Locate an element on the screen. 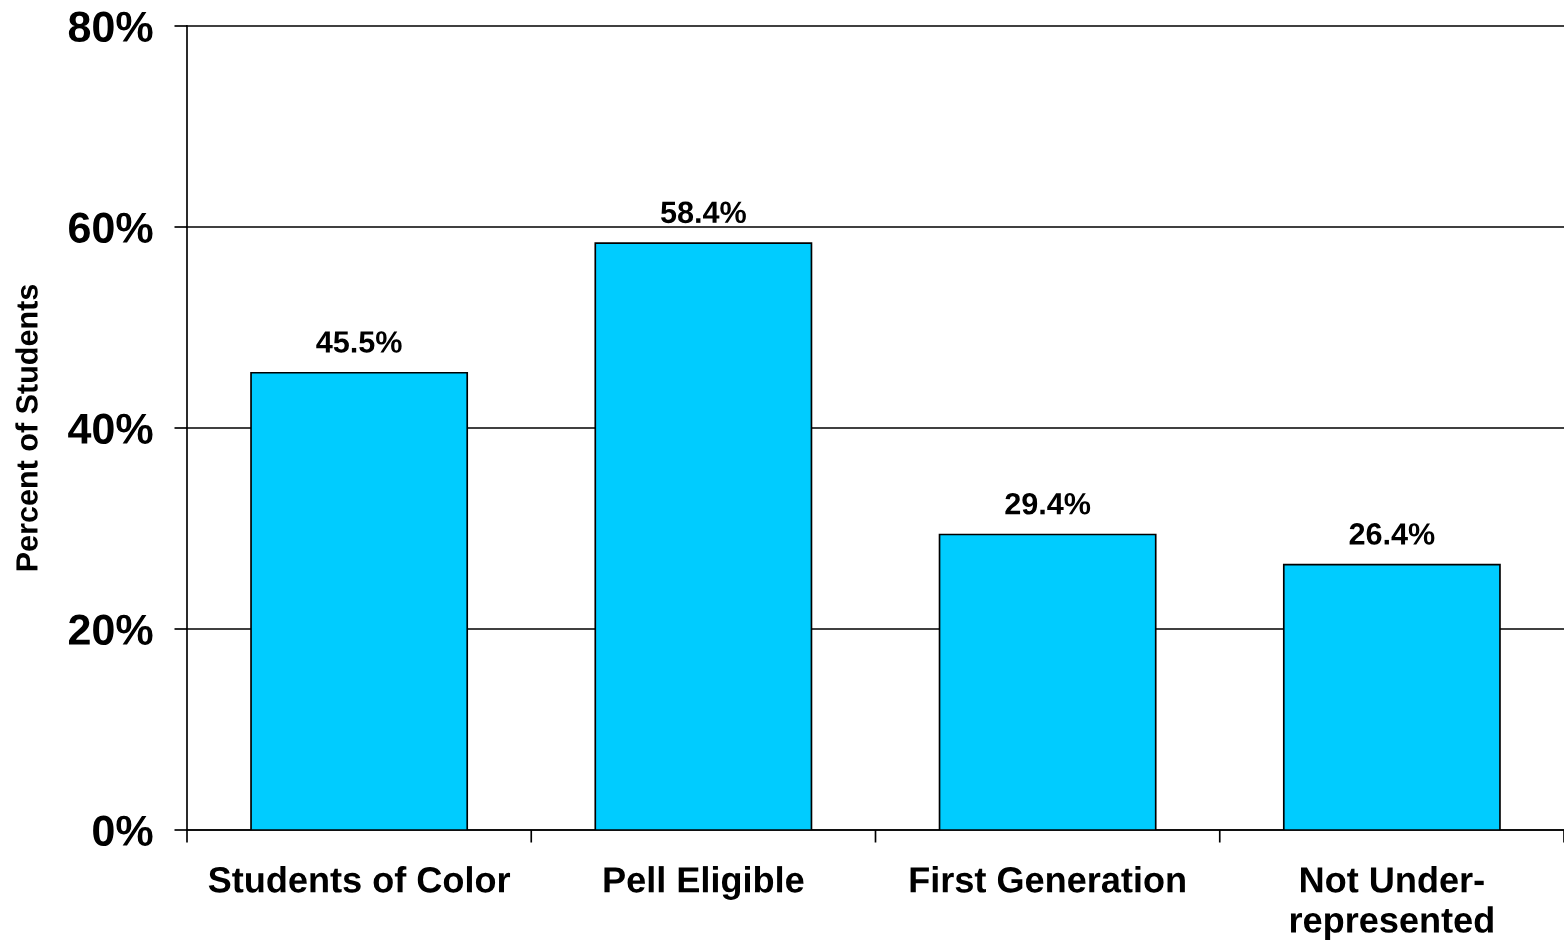 The image size is (1564, 947). data-label: 29.4% is located at coordinates (1048, 503).